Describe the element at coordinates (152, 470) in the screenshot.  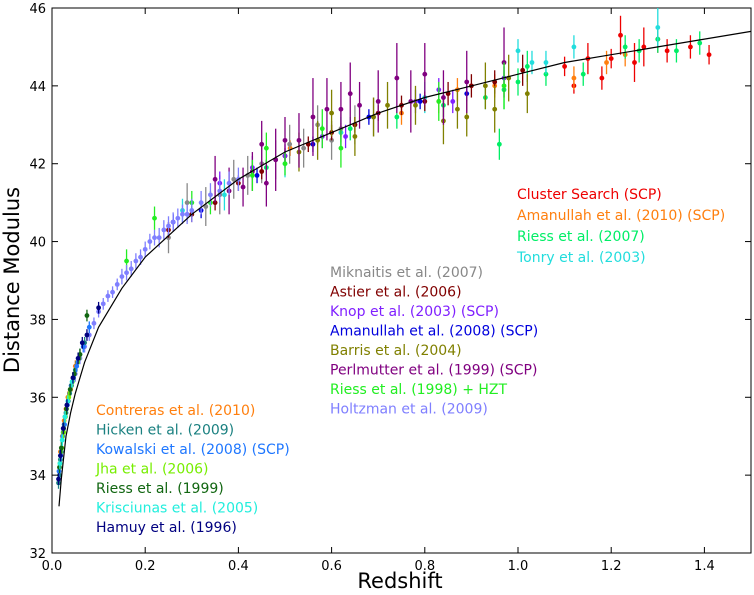
I see `legend-entry: Jha et al. (2006)` at that location.